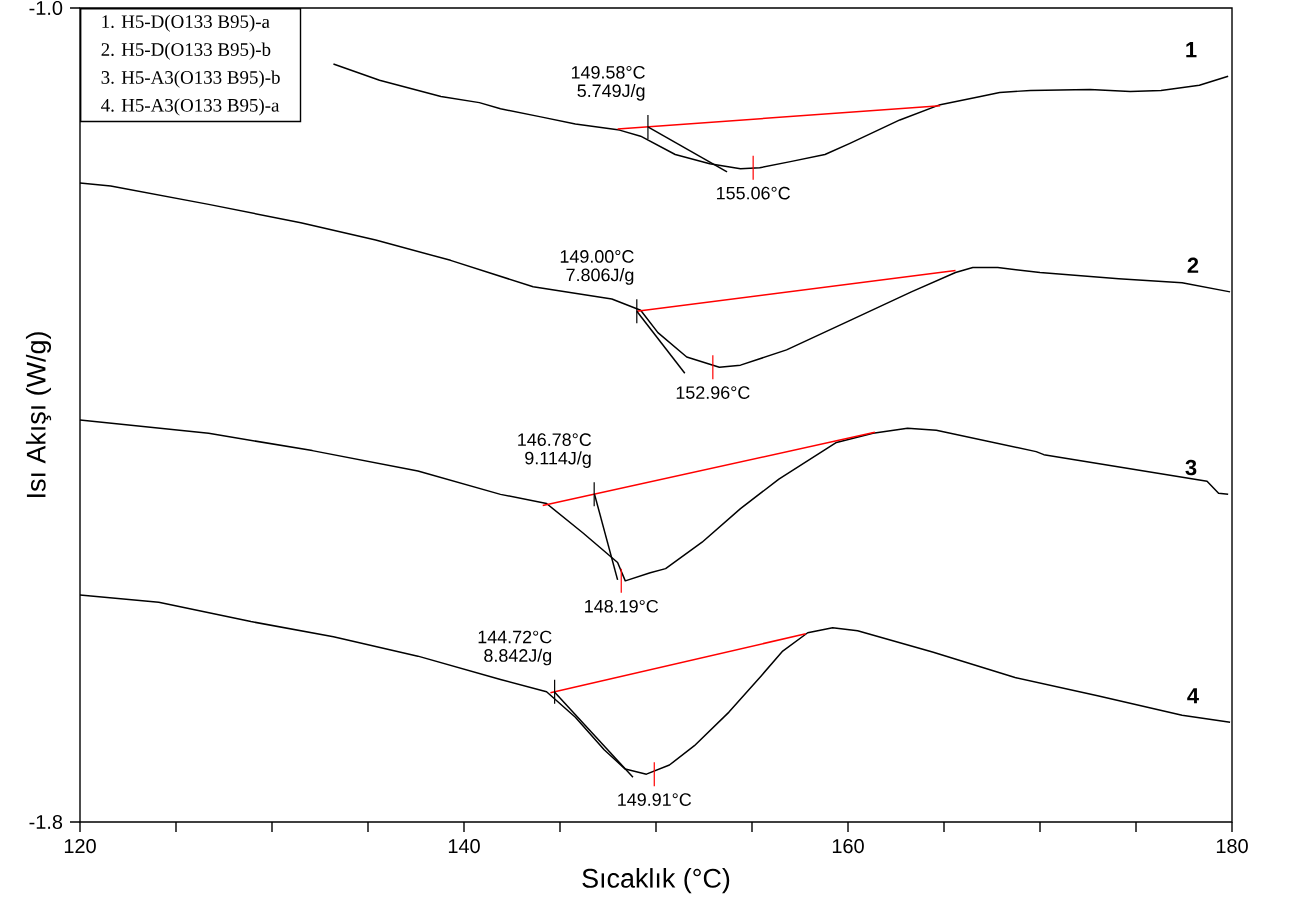 The image size is (1296, 906). What do you see at coordinates (186, 51) in the screenshot?
I see `annotation: 2. H5-D(O133 B95)-b` at bounding box center [186, 51].